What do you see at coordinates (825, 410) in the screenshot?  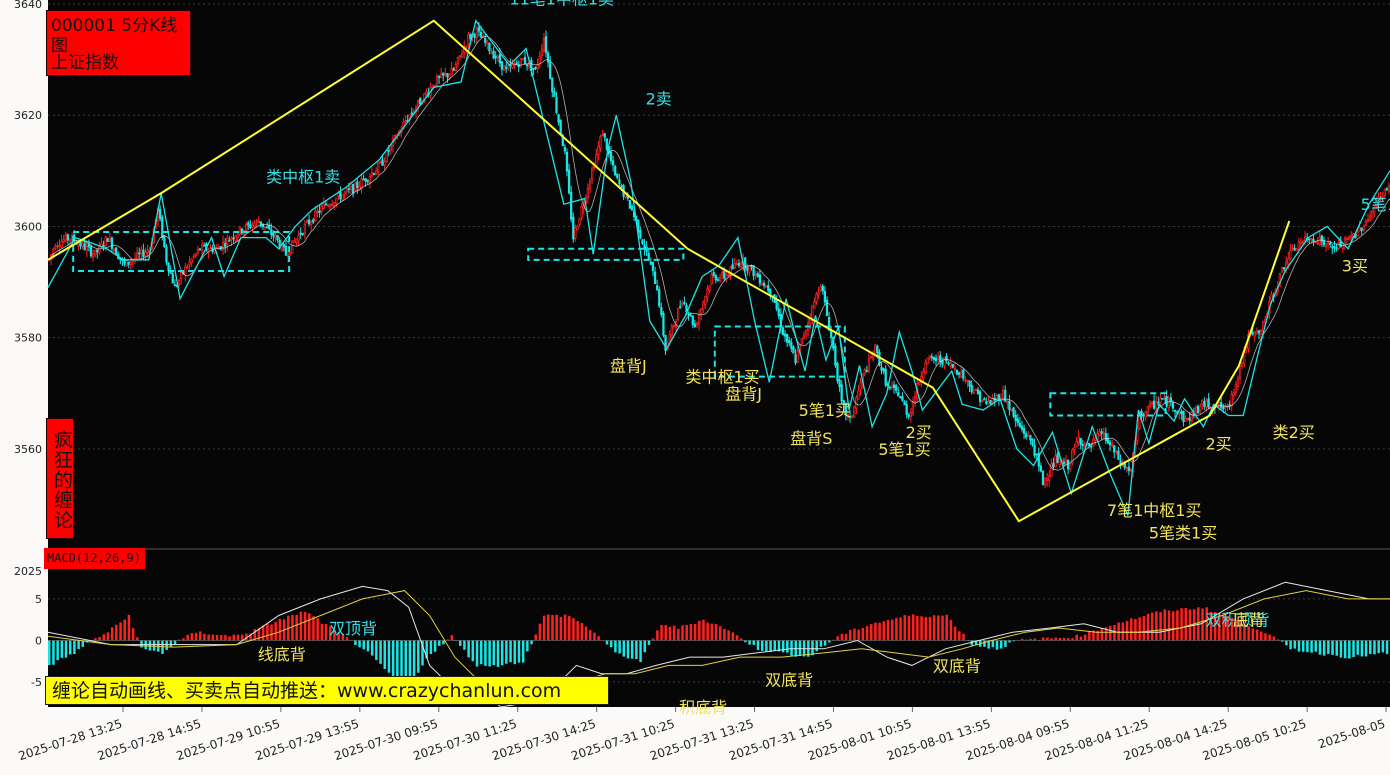 I see `signal-annotation: 5笔1买` at bounding box center [825, 410].